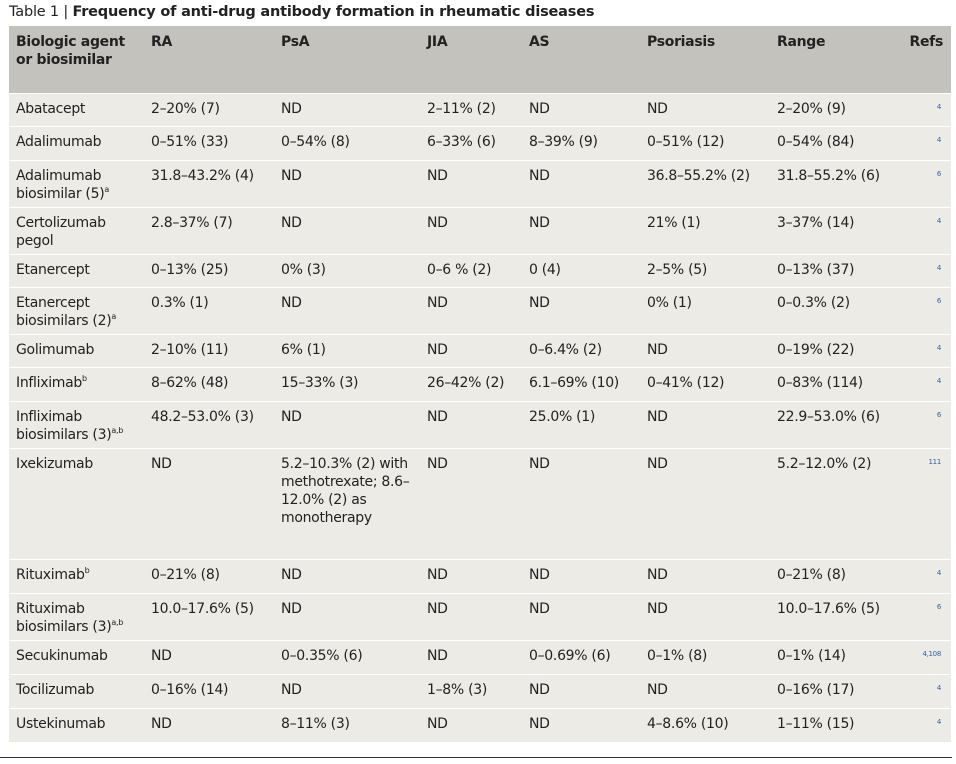 This screenshot has height=764, width=956. Describe the element at coordinates (457, 689) in the screenshot. I see `cell-value: 1–8% (3)` at that location.